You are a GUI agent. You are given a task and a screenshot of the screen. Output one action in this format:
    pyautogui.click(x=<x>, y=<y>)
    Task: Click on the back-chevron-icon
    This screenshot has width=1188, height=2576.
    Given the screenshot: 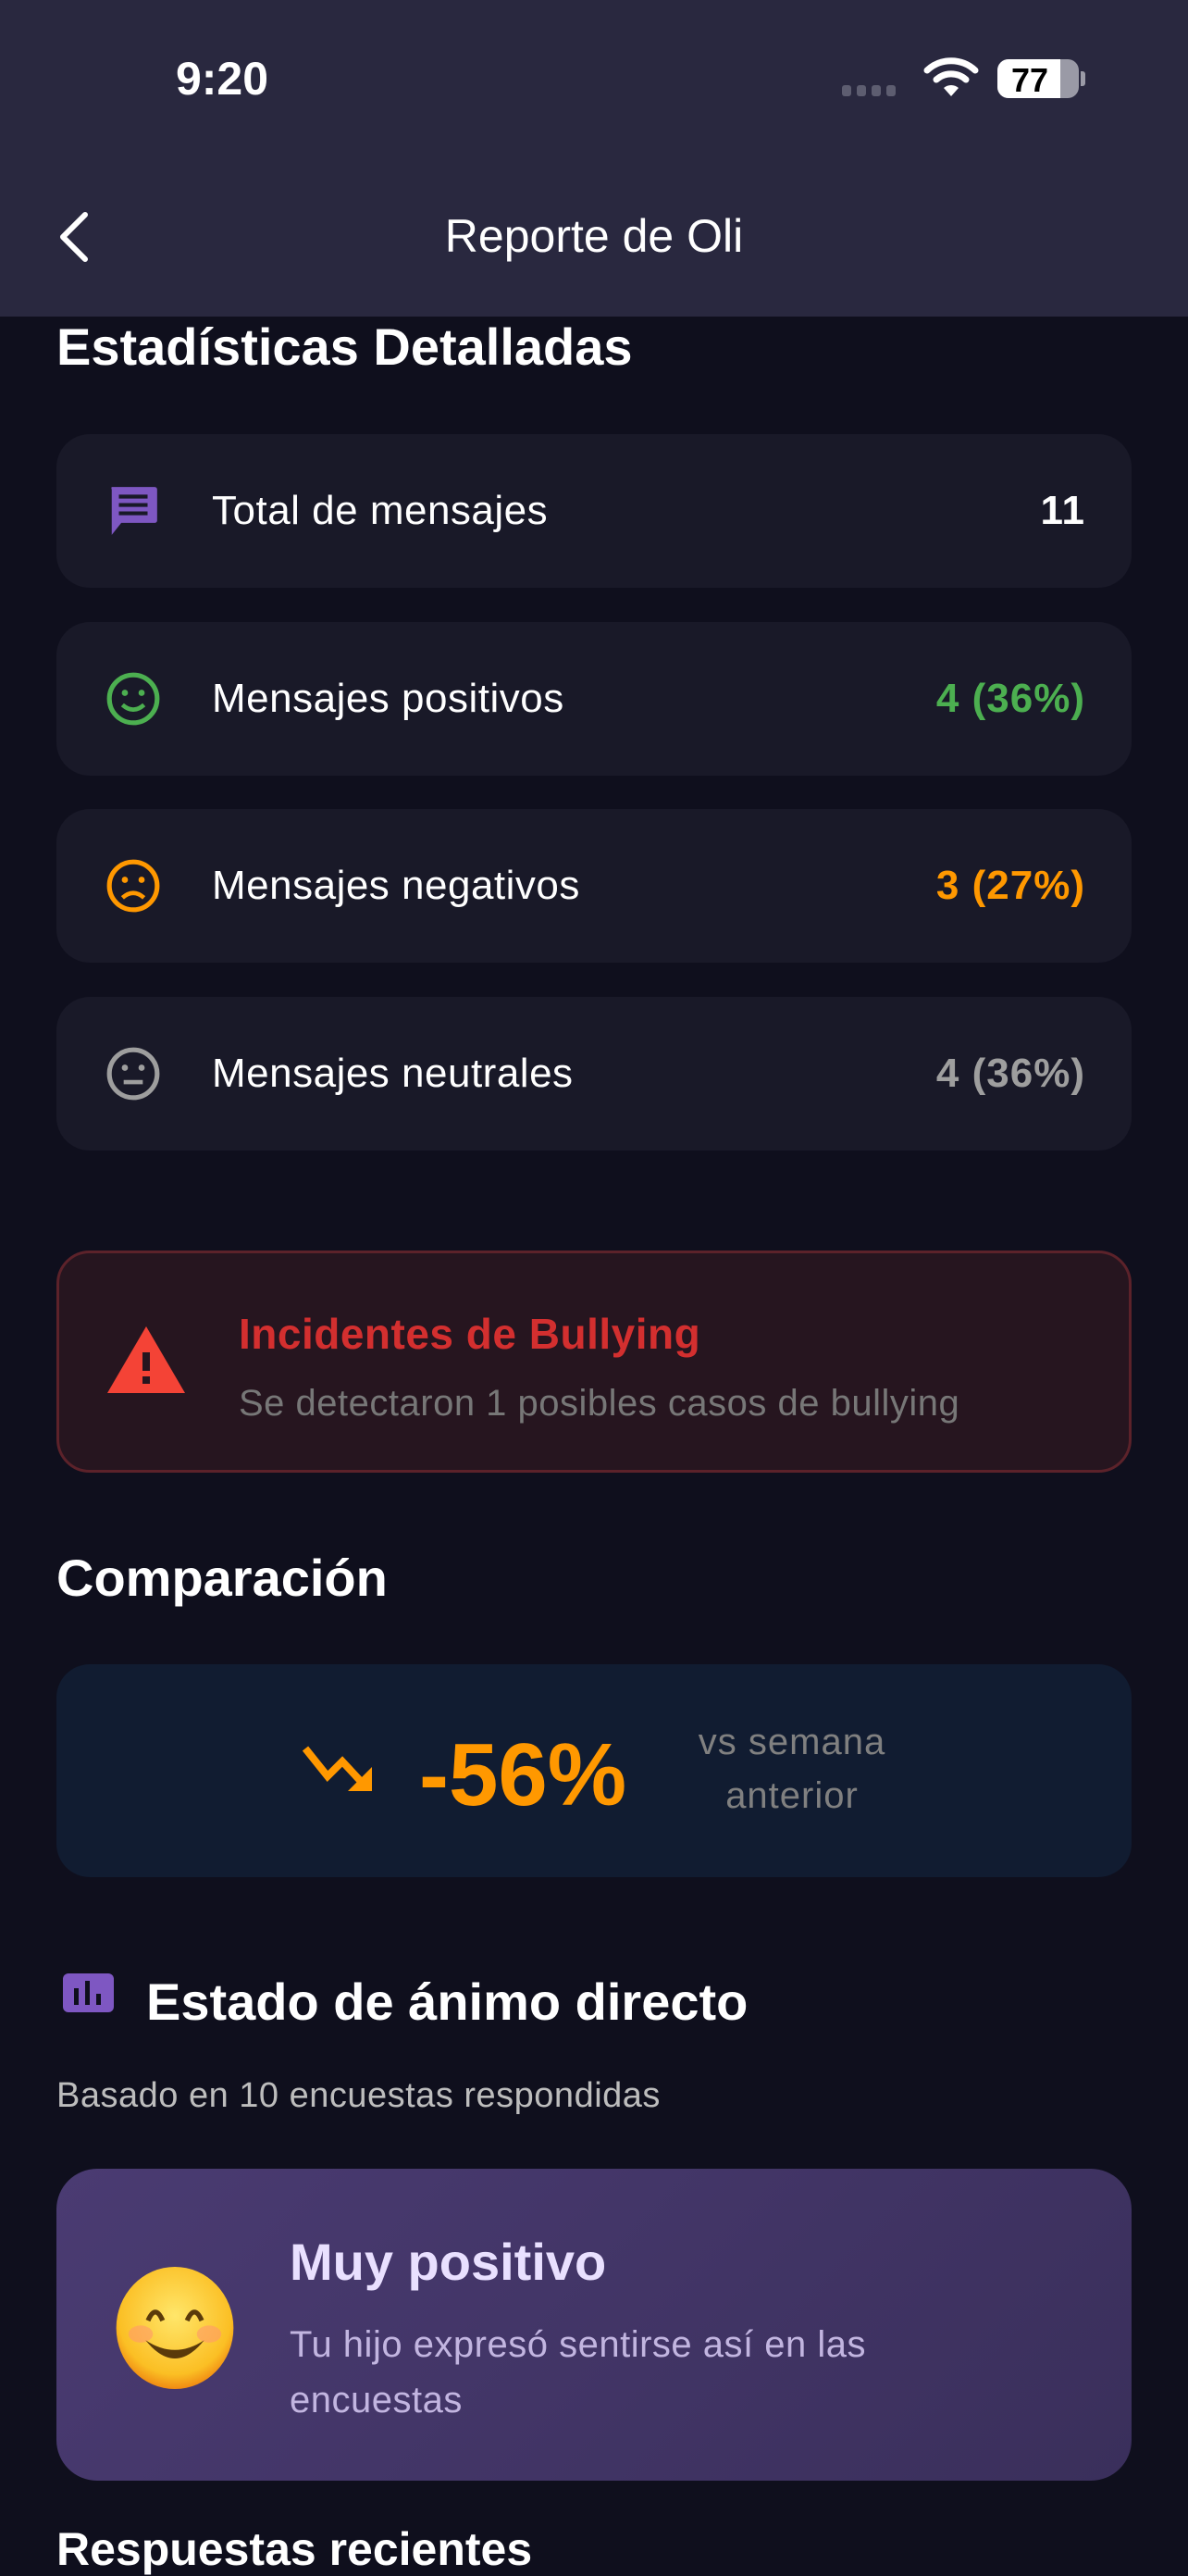 What is the action you would take?
    pyautogui.click(x=74, y=237)
    